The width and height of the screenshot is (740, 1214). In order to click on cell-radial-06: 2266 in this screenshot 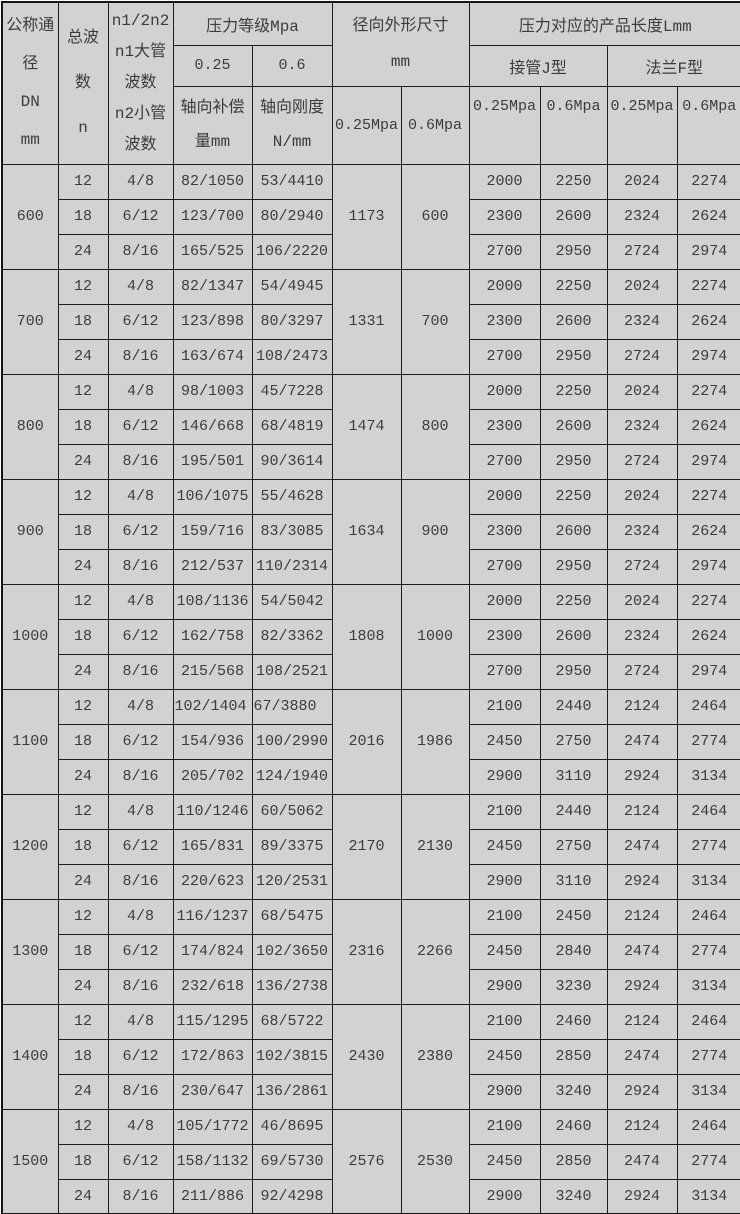, I will do `click(435, 951)`.